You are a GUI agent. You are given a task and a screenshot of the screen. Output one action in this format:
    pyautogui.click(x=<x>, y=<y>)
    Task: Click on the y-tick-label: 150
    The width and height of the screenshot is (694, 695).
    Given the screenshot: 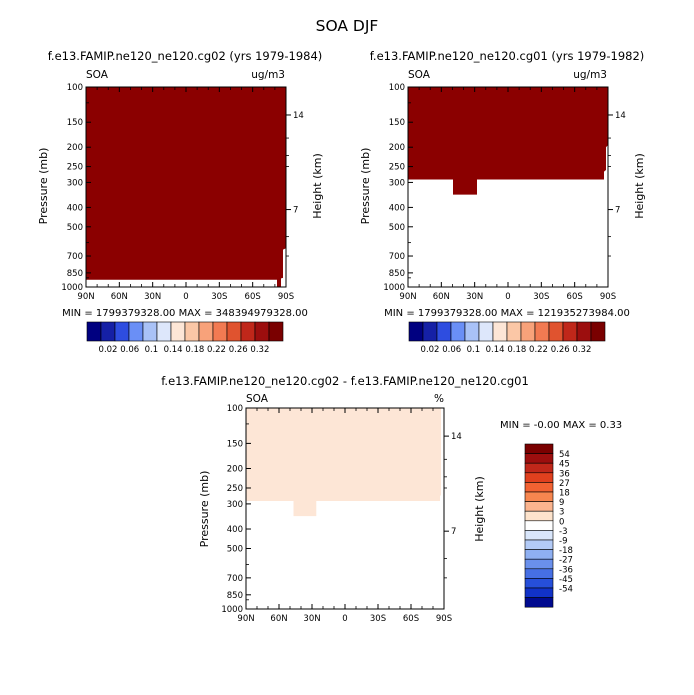 What is the action you would take?
    pyautogui.click(x=75, y=123)
    